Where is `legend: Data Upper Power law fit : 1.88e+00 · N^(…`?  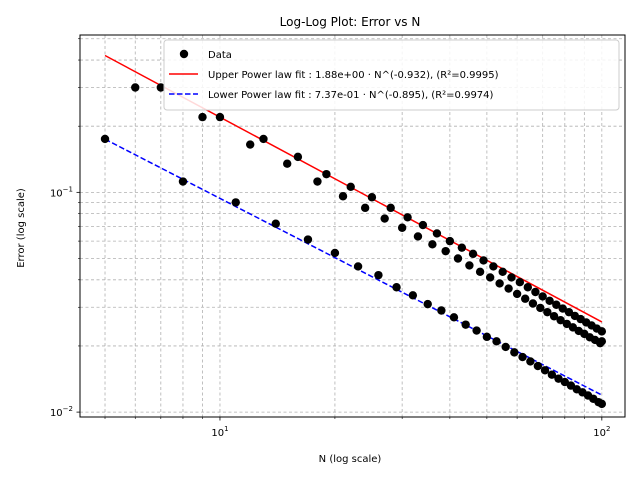
legend: Data Upper Power law fit : 1.88e+00 · N^(… is located at coordinates (391, 75).